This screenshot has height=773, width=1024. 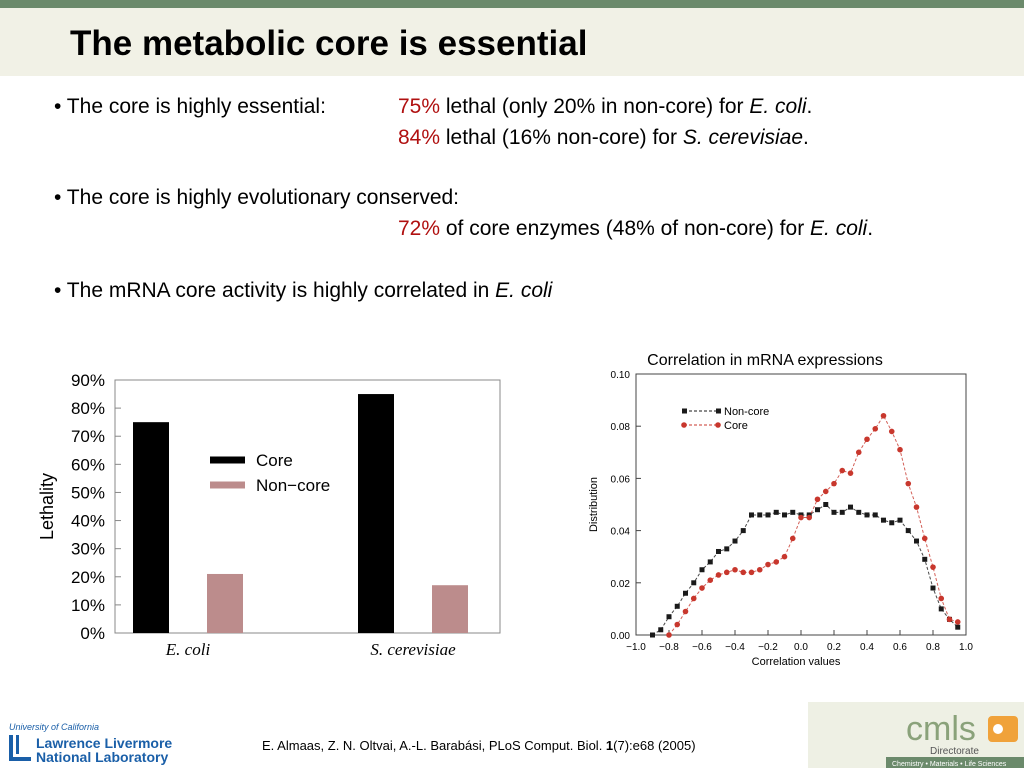 I want to click on citation-rest: (7):e68 (2005), so click(x=654, y=745).